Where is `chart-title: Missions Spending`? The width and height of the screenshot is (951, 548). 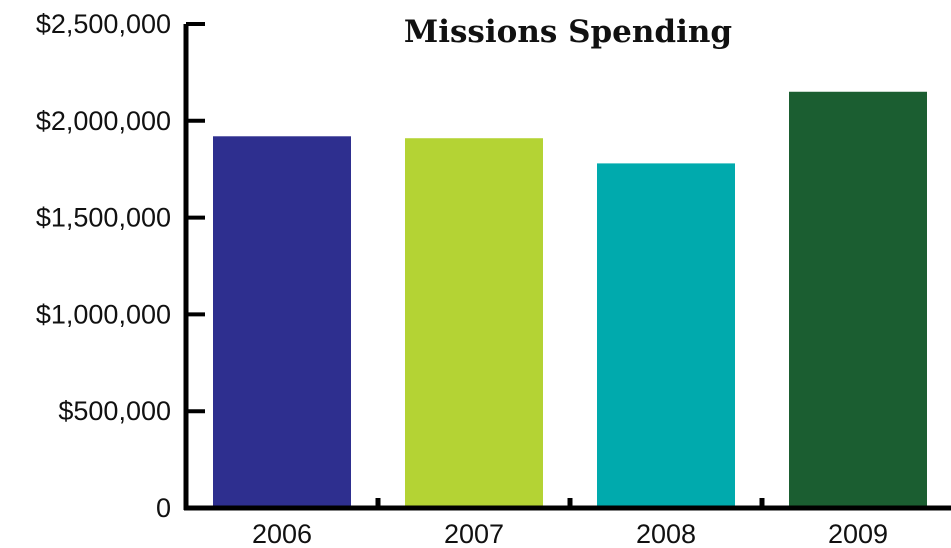 chart-title: Missions Spending is located at coordinates (568, 32).